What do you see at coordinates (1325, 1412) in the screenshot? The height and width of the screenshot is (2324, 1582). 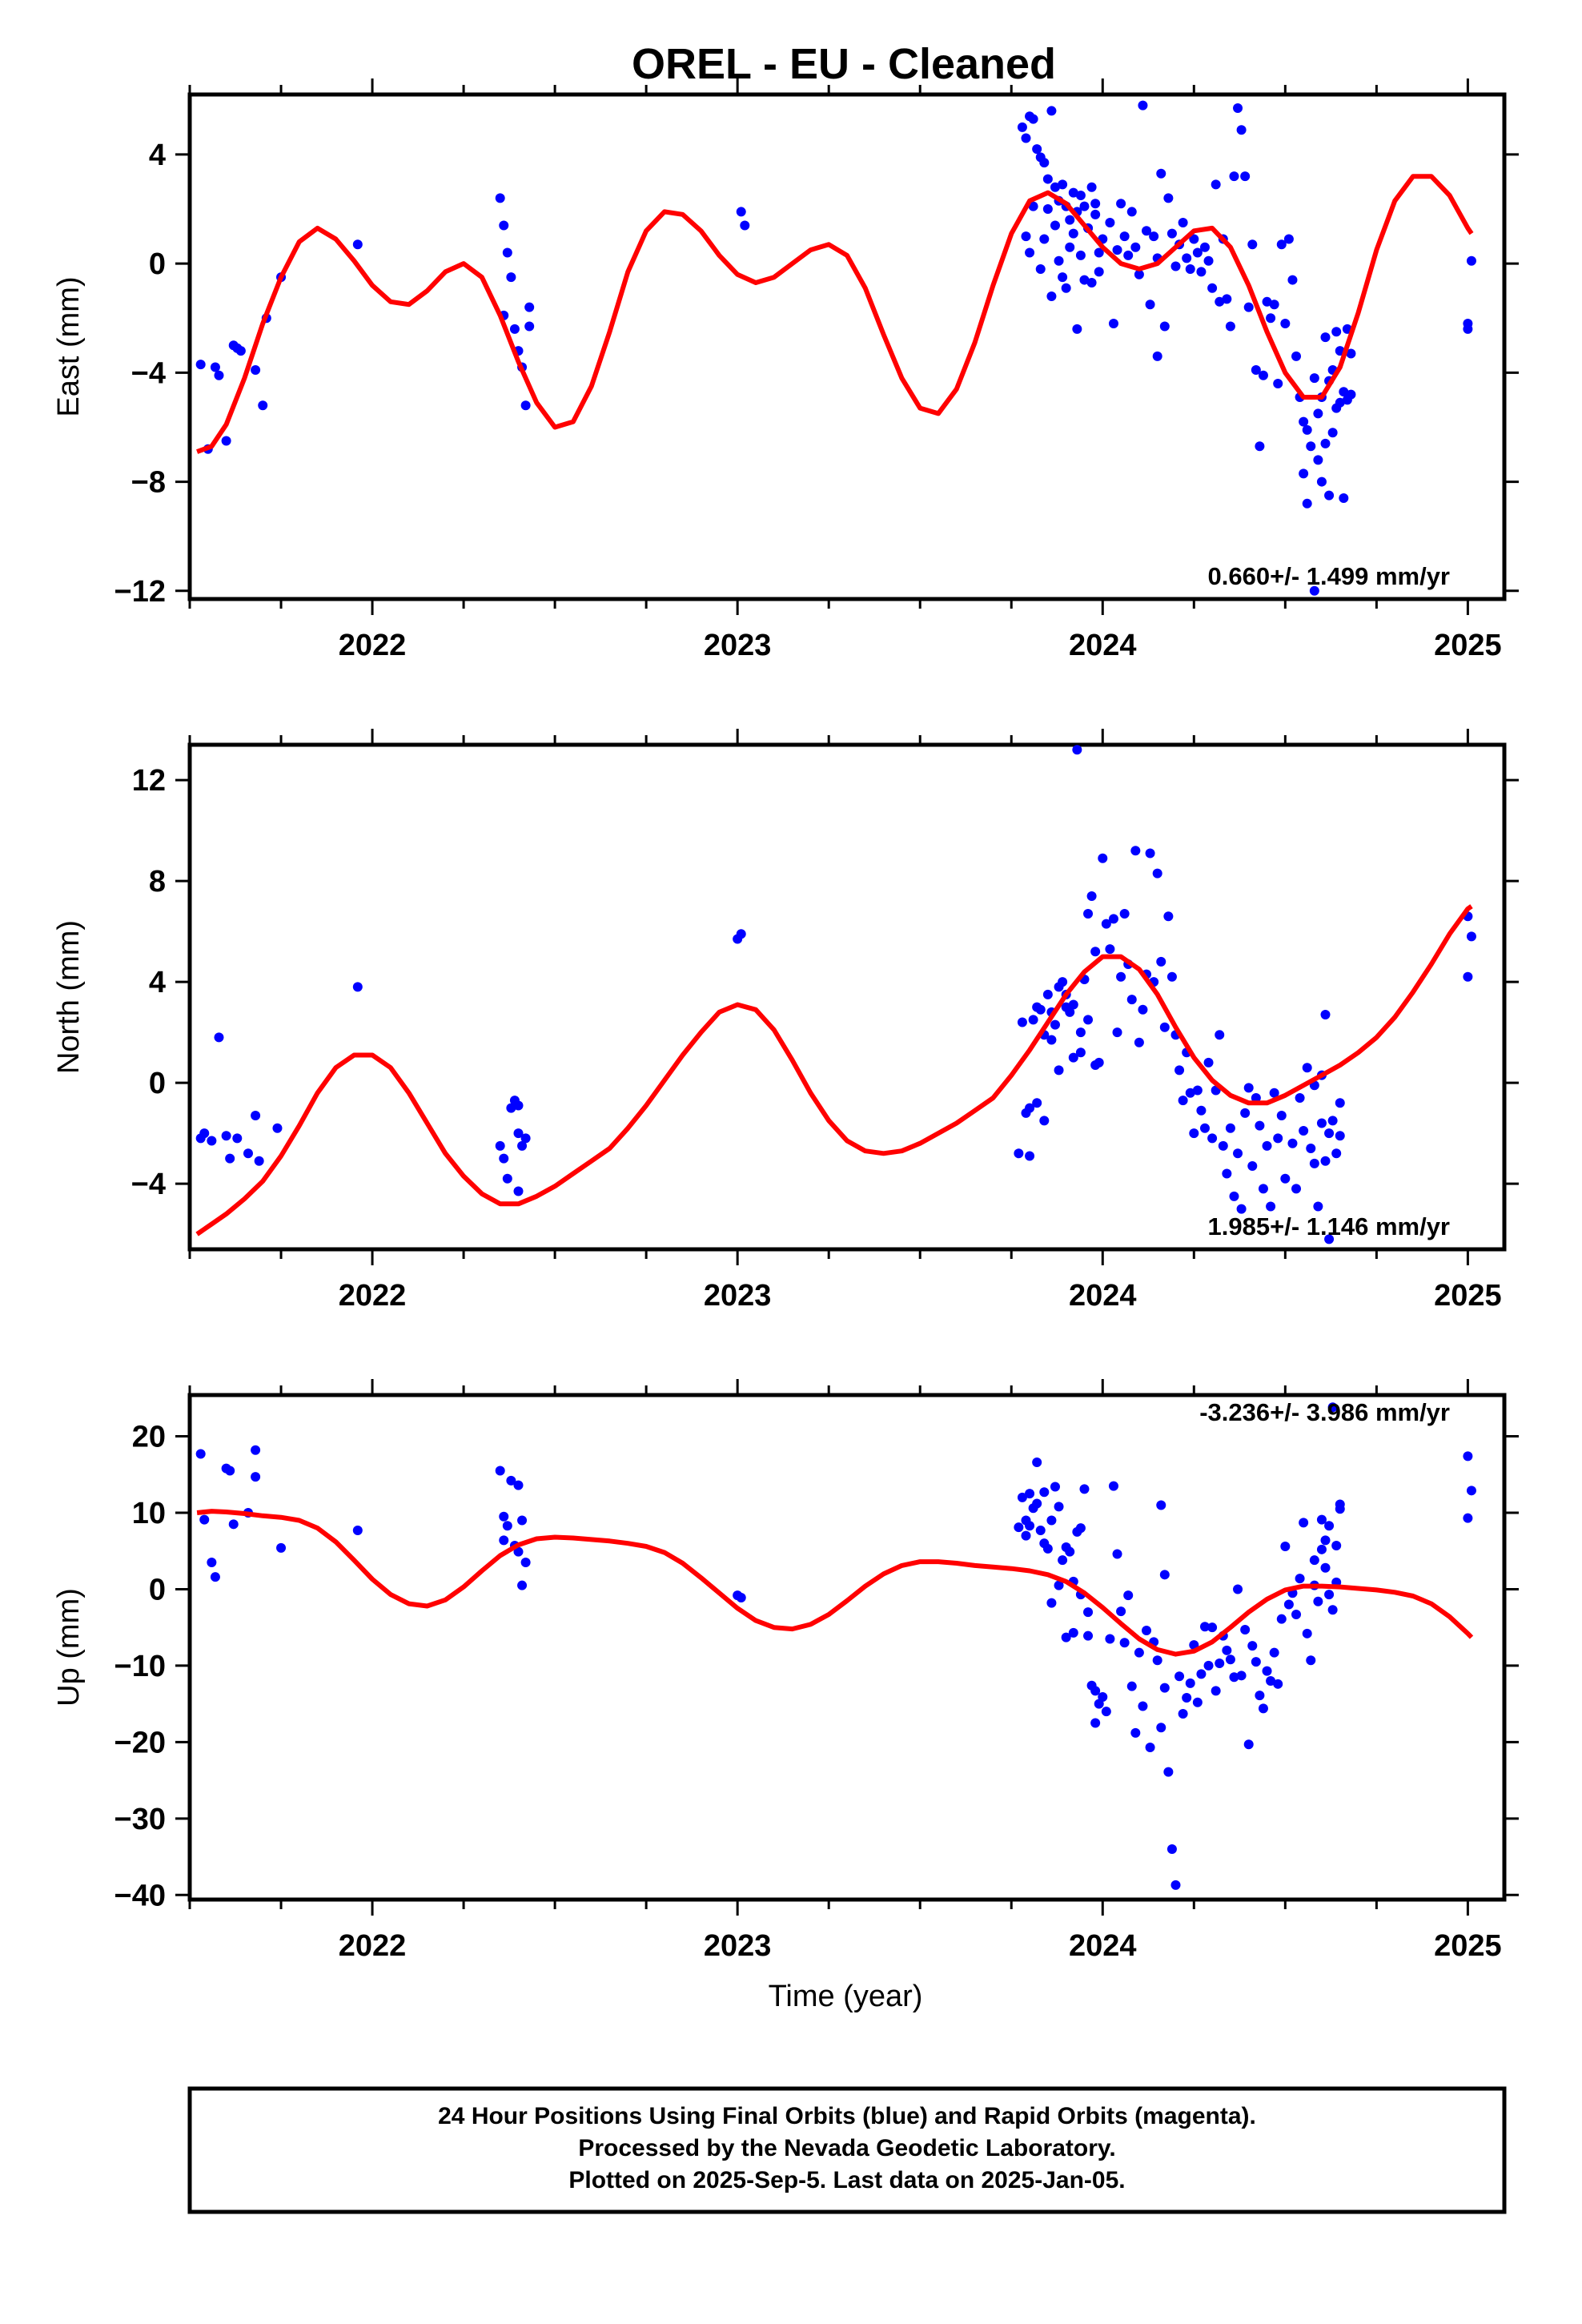 I see `velocity-label: -3.236+/- 3.986 mm/yr` at bounding box center [1325, 1412].